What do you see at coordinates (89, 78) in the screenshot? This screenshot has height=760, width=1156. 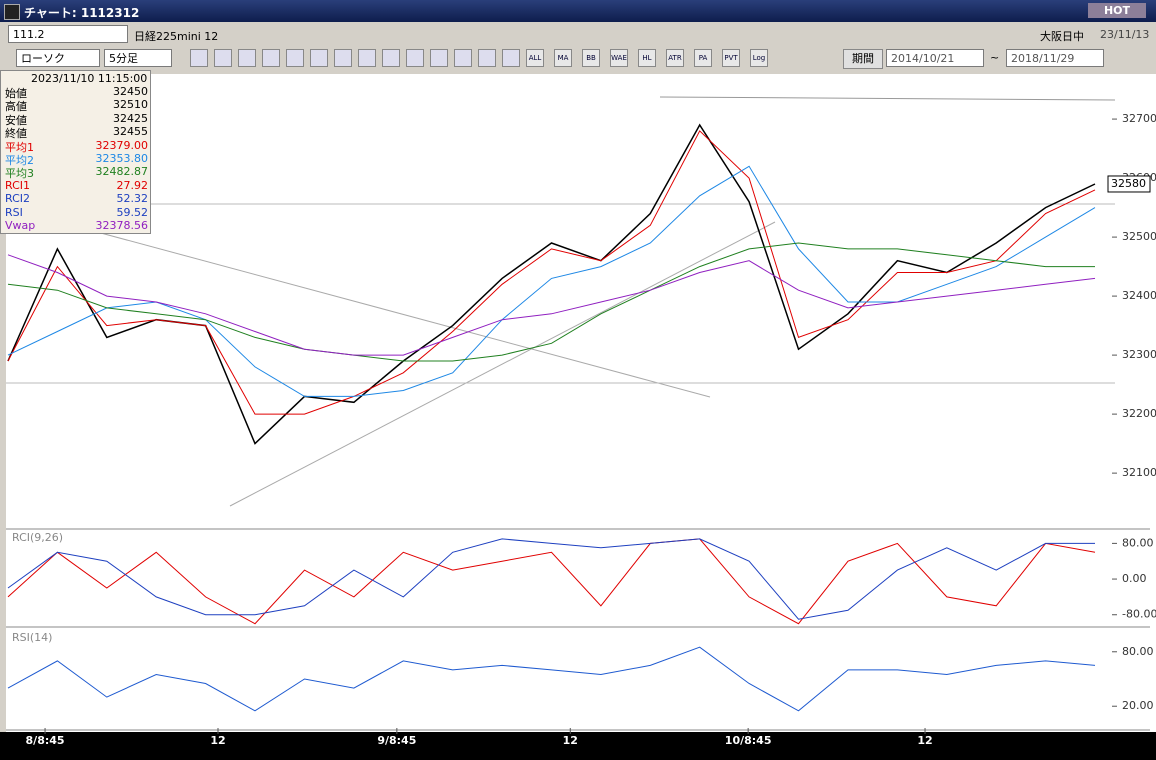 I see `info-datetime: 2023/11/10 11:15:00` at bounding box center [89, 78].